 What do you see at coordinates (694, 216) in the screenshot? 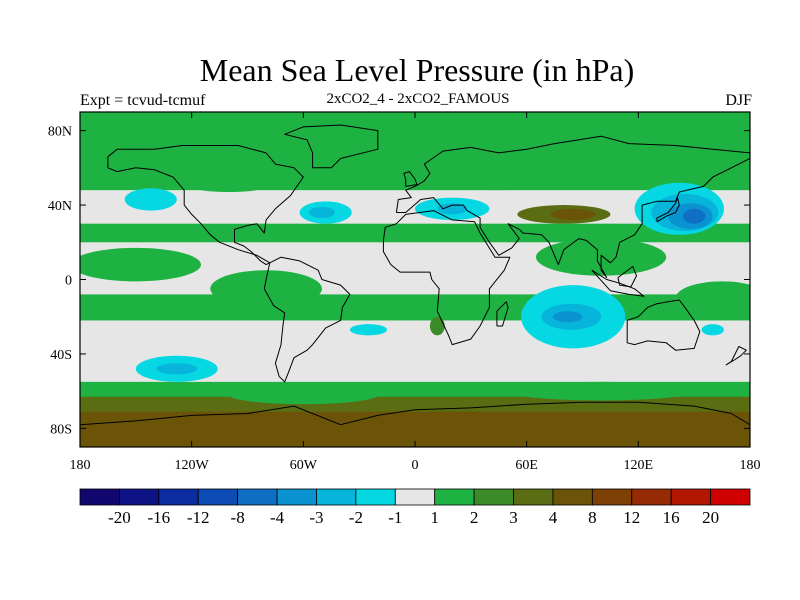
I see `west-pacific-low-core` at bounding box center [694, 216].